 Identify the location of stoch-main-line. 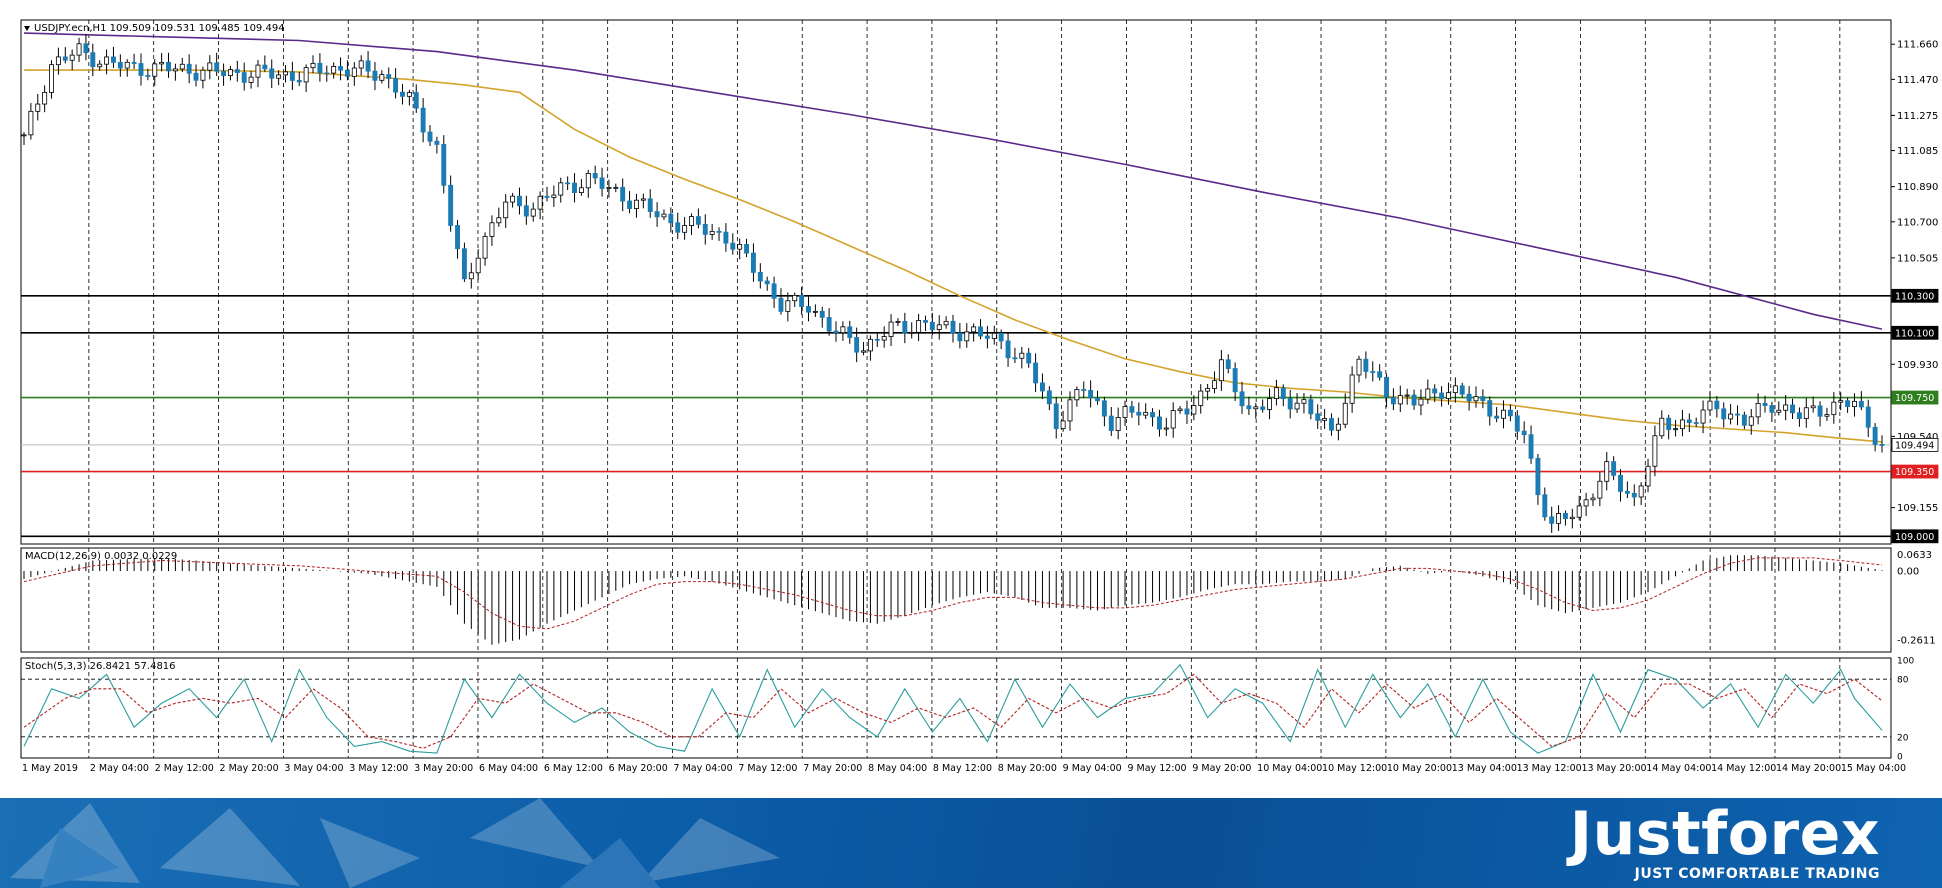
(953, 708).